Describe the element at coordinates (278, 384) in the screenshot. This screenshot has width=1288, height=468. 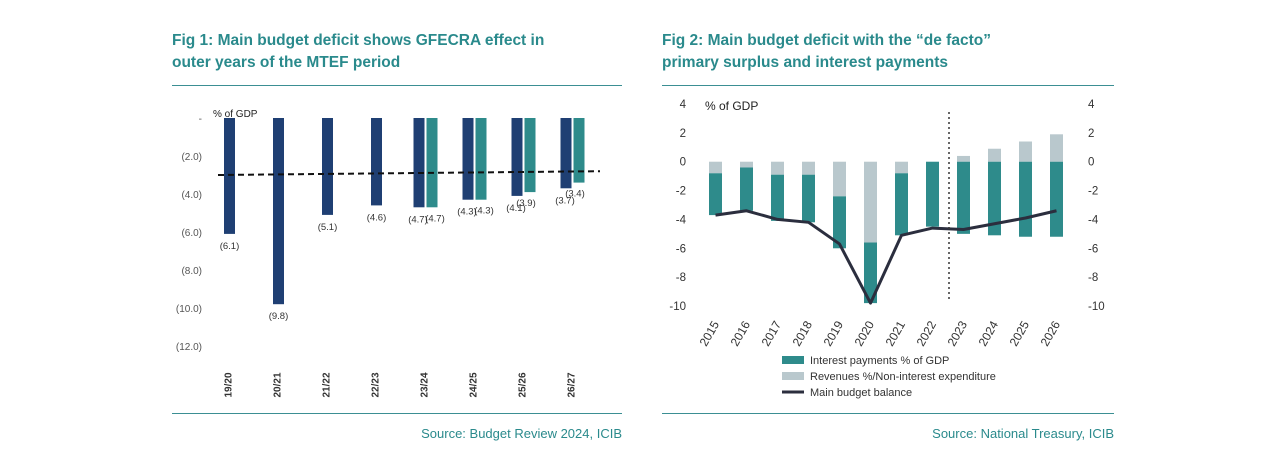
I see `x-tick-label: 20/21` at that location.